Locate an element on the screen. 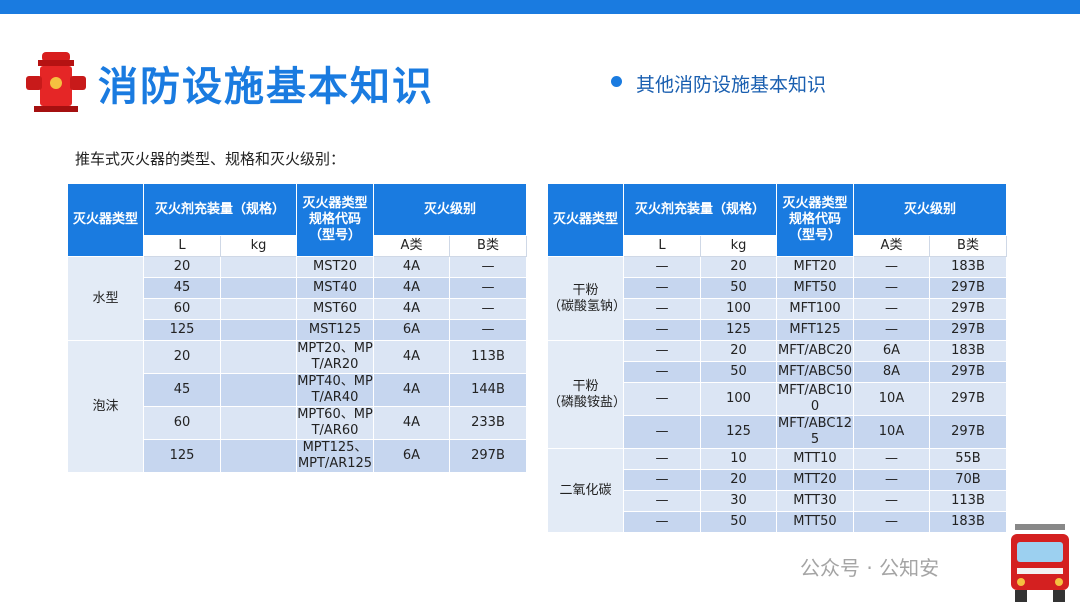  data-cell: 6A is located at coordinates (891, 351).